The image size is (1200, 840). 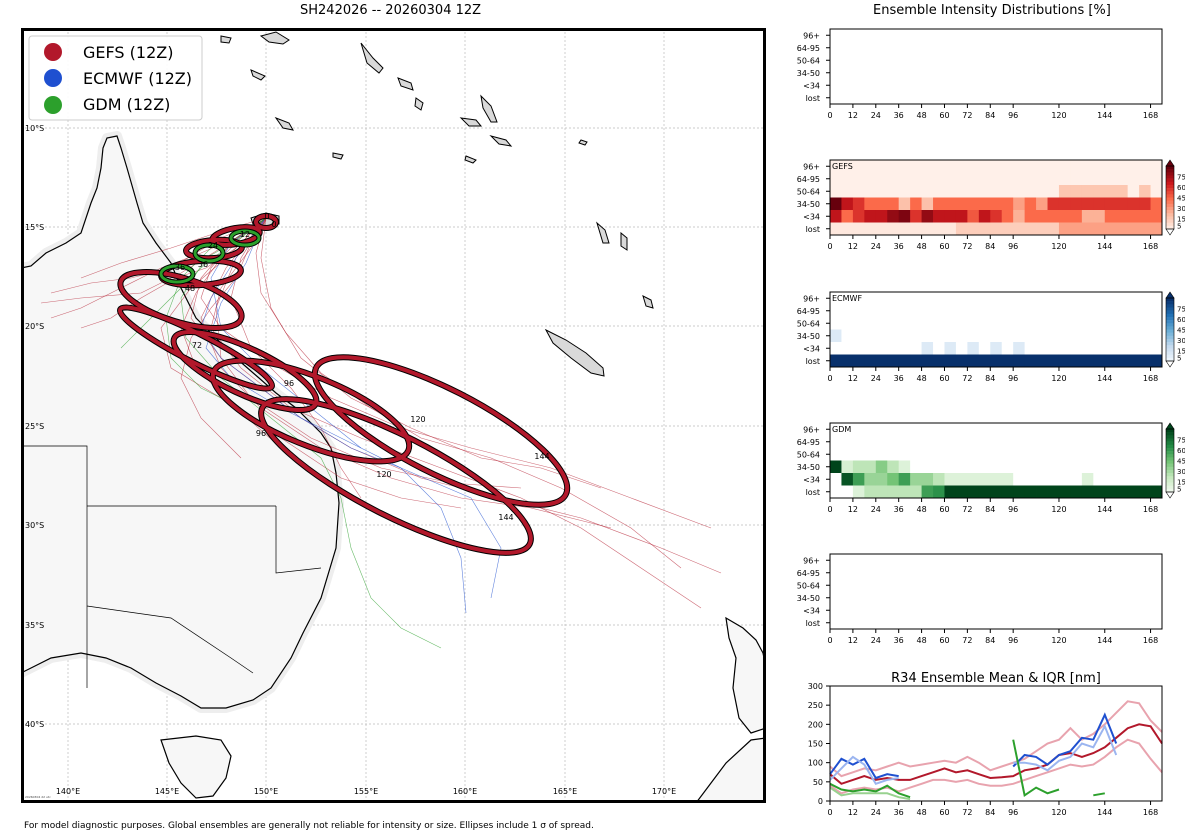 I want to click on r34-series-line, so click(x=864, y=768).